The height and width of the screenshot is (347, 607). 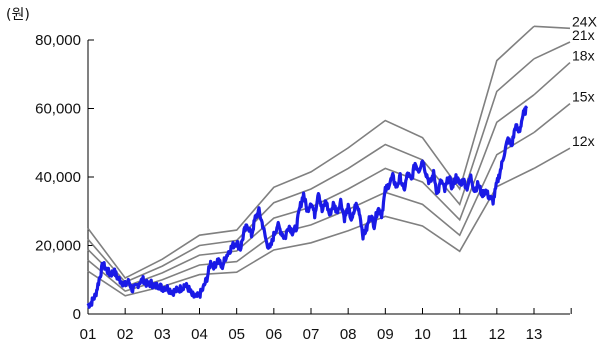 What do you see at coordinates (58, 246) in the screenshot?
I see `y-tick-label: 20,000` at bounding box center [58, 246].